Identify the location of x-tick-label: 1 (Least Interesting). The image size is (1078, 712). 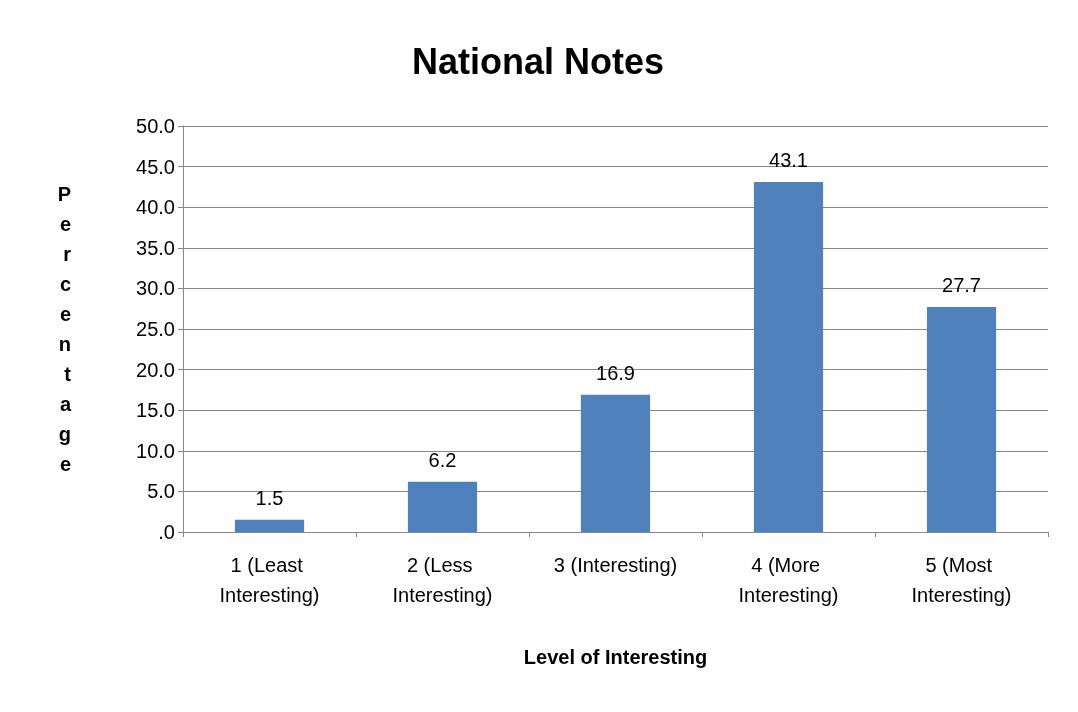
(269, 580).